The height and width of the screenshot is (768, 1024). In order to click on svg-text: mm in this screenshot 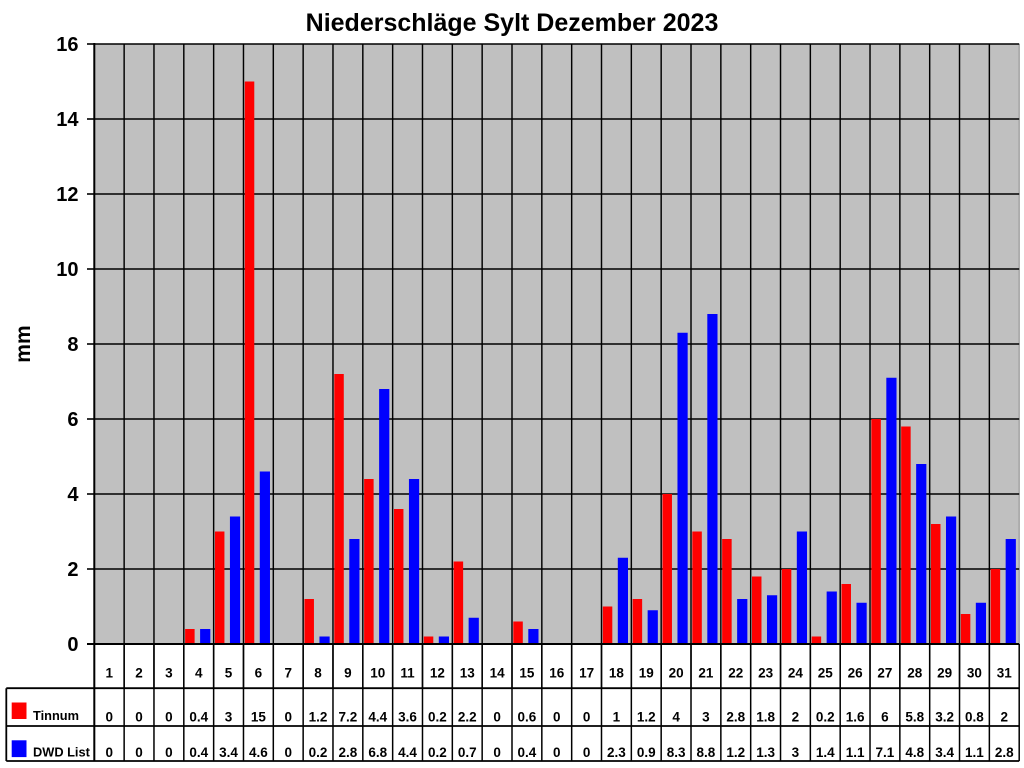, I will do `click(23, 343)`.